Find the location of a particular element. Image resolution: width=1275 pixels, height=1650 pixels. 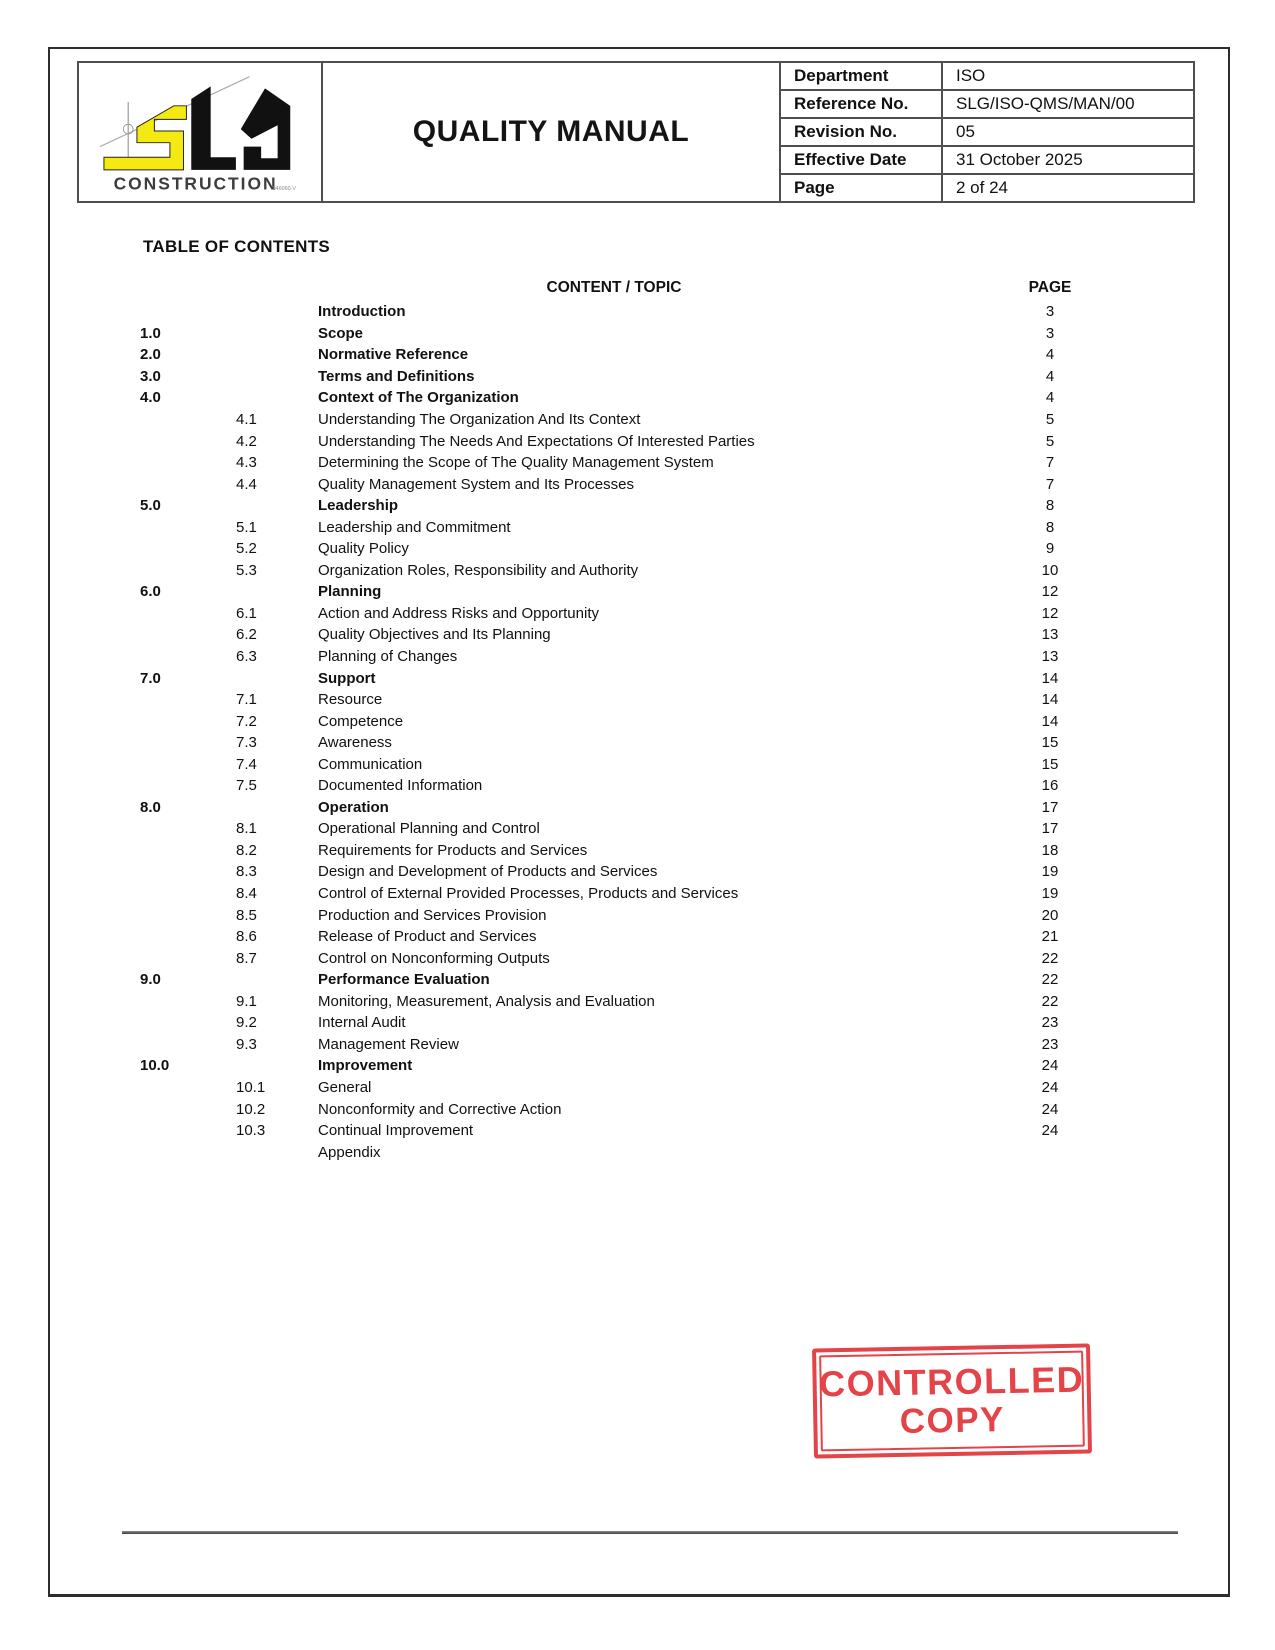

toc-subsection-number: 10.2 is located at coordinates (251, 1109).